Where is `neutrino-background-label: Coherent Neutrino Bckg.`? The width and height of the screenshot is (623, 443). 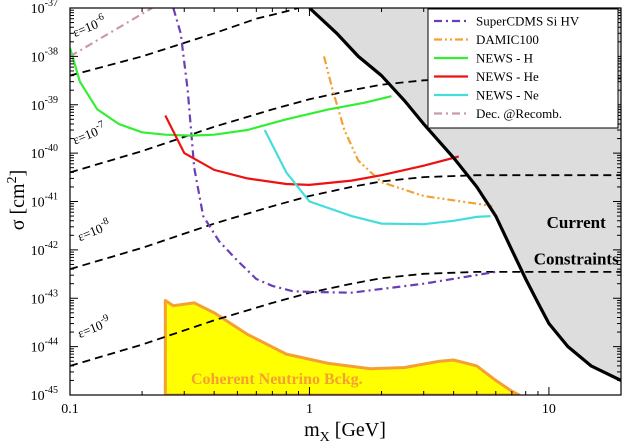 neutrino-background-label: Coherent Neutrino Bckg. is located at coordinates (277, 379).